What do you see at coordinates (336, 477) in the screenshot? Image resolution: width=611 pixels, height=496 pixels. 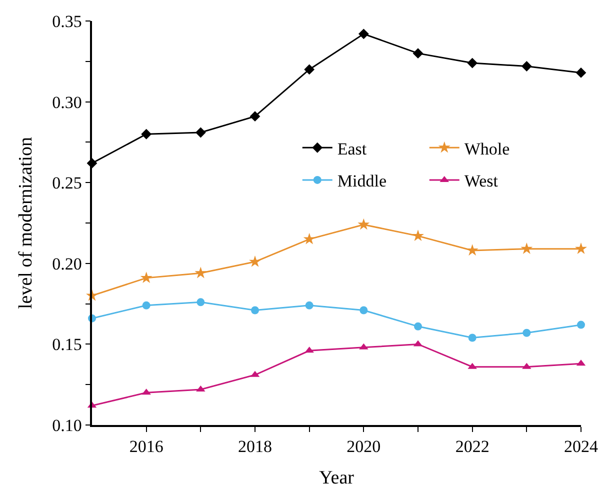 I see `x-axis-title: Year` at bounding box center [336, 477].